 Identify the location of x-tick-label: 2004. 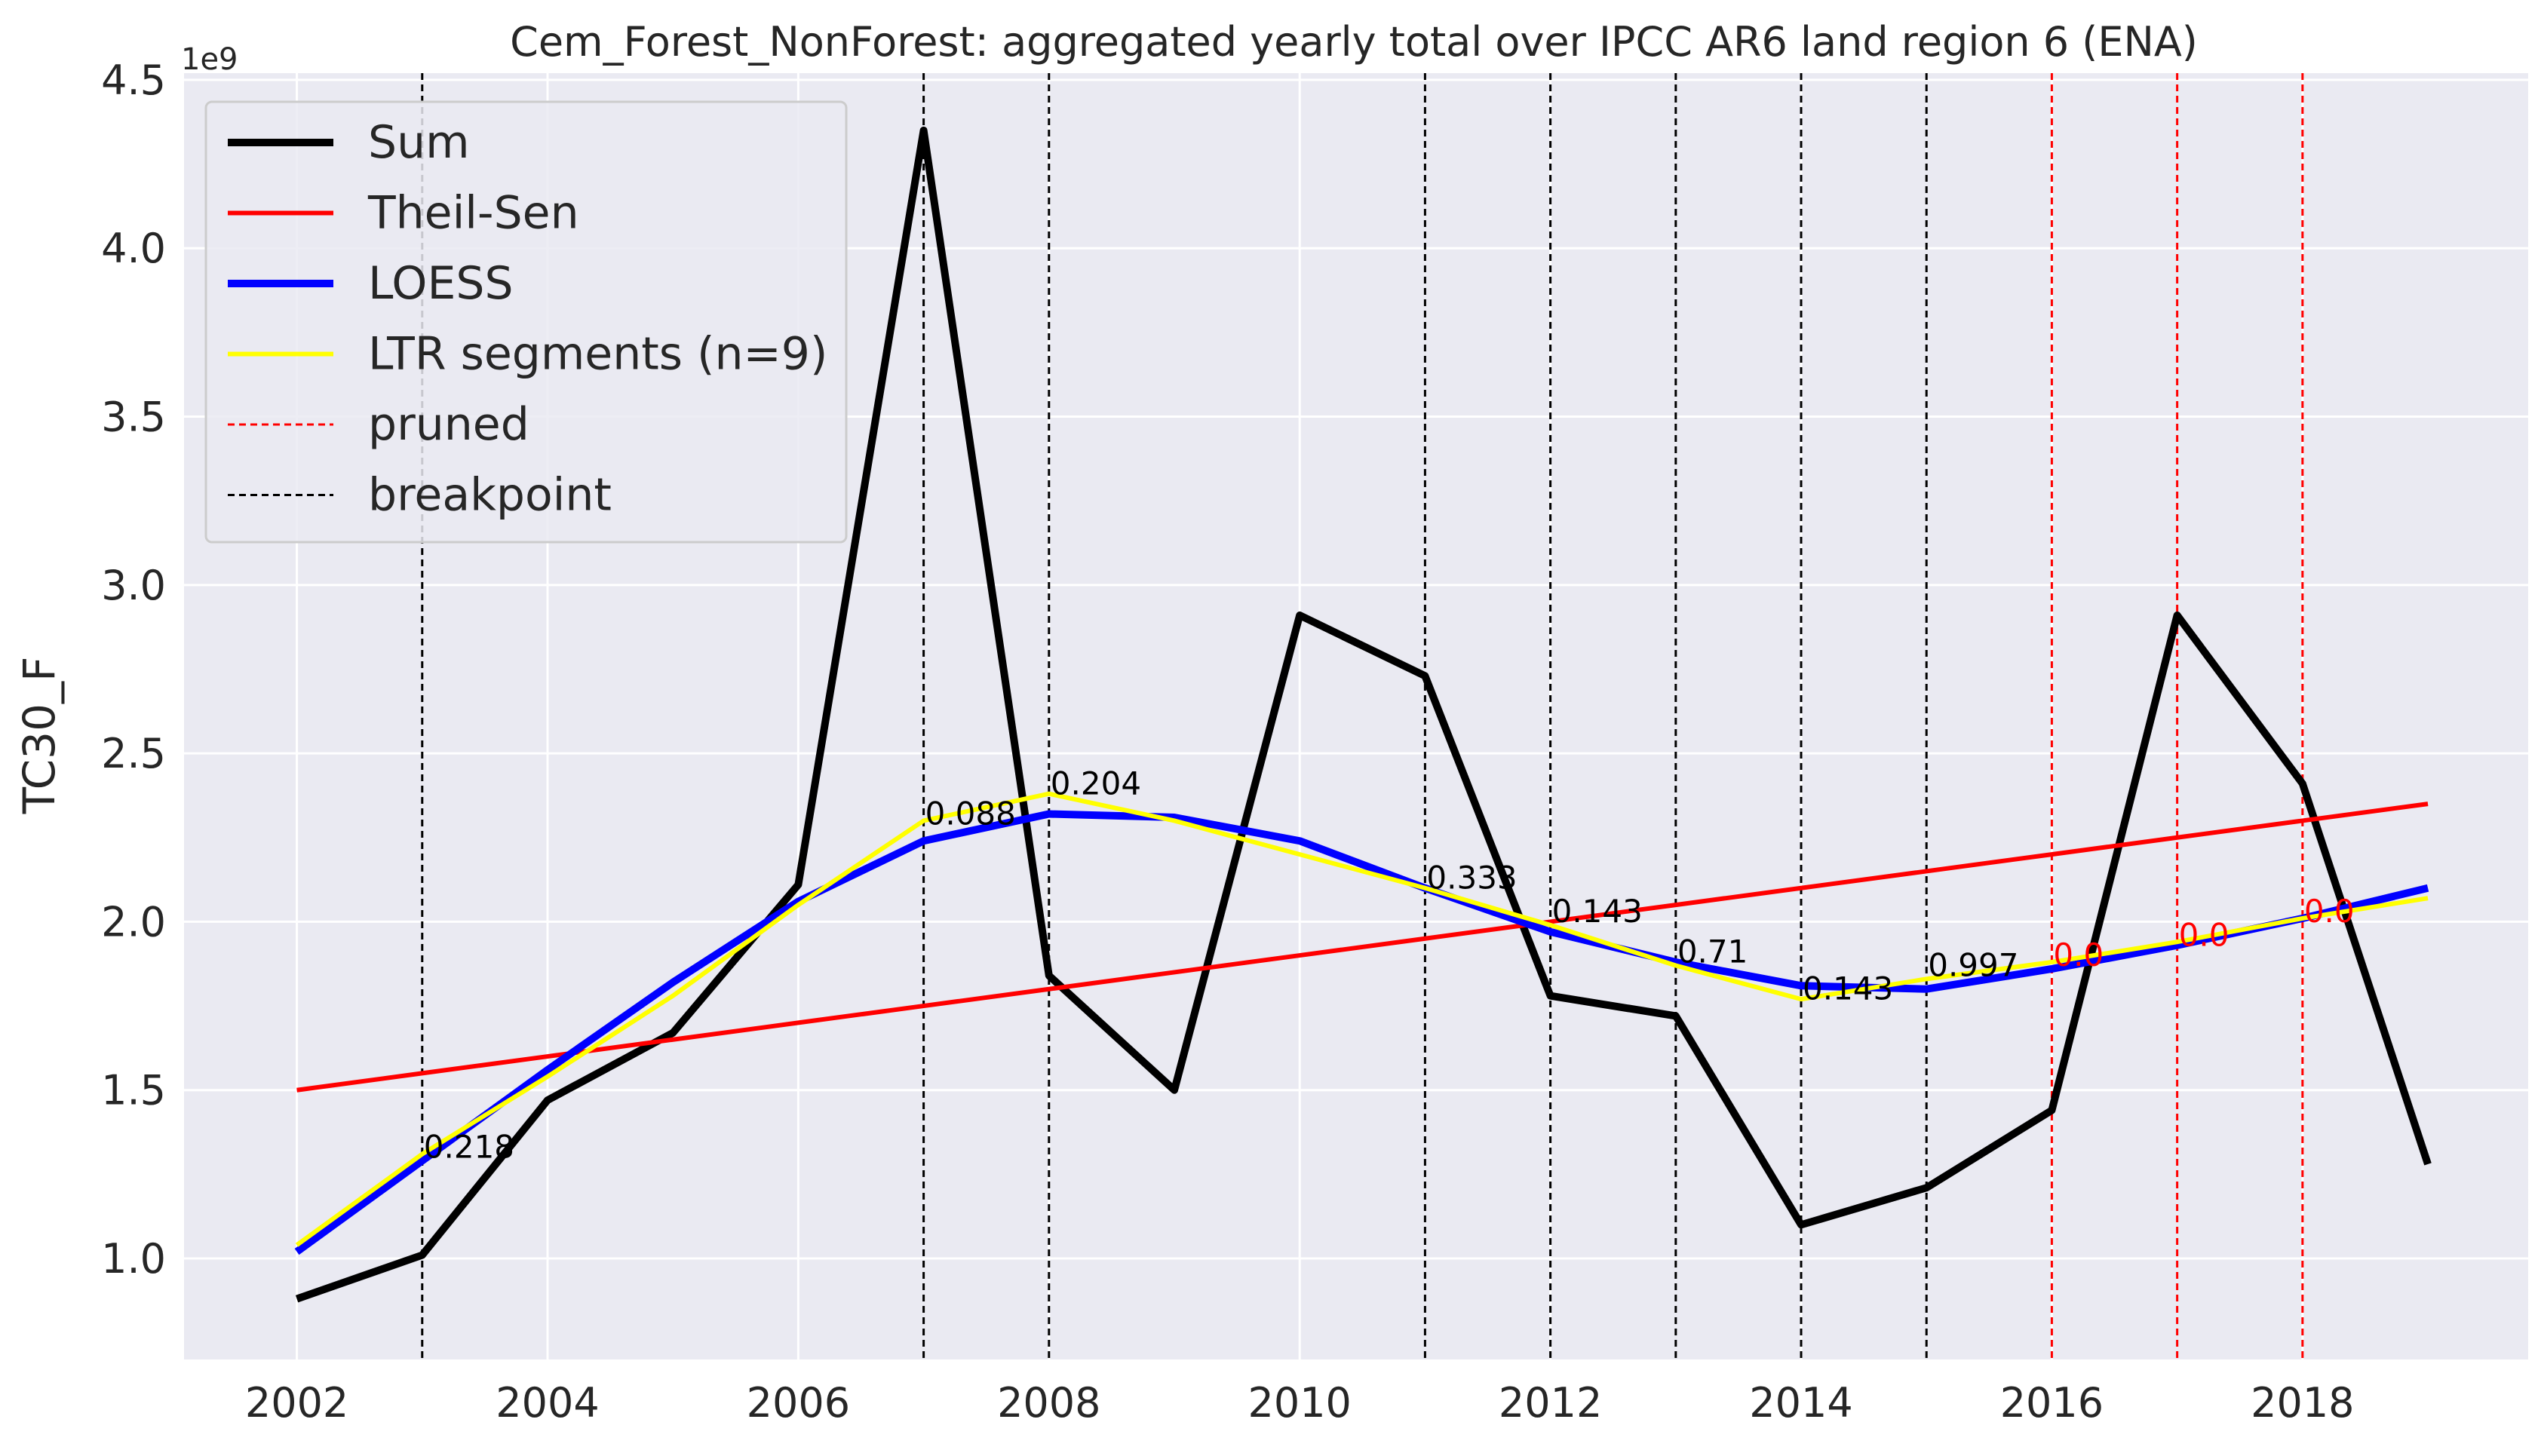
(547, 1403).